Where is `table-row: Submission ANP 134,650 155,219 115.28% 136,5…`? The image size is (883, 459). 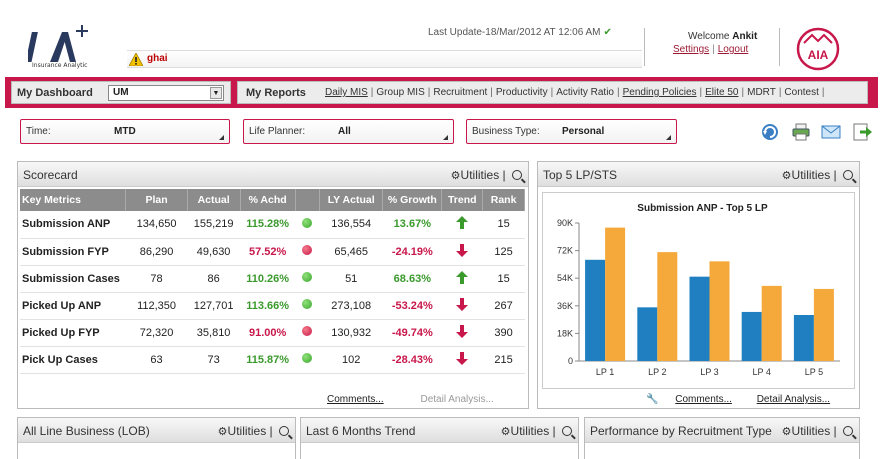 table-row: Submission ANP 134,650 155,219 115.28% 136,5… is located at coordinates (272, 225).